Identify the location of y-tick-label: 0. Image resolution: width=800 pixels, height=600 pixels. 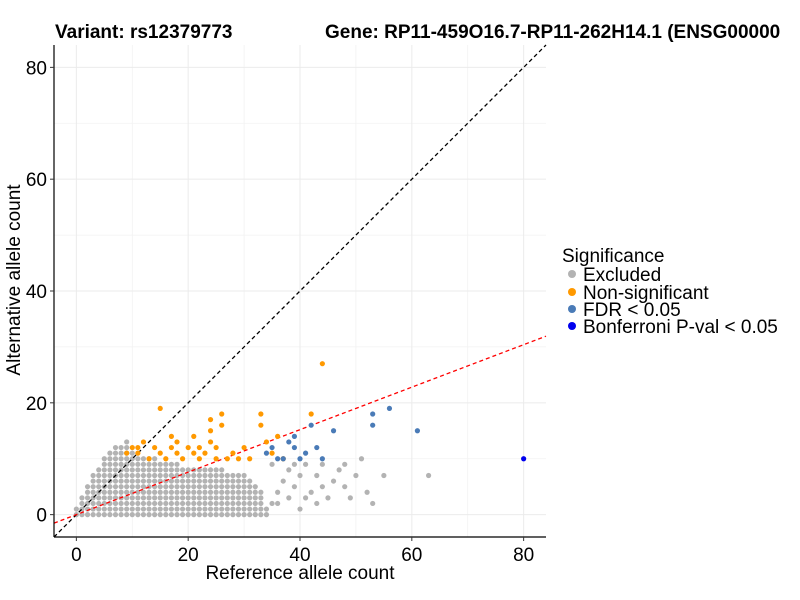
(41, 516).